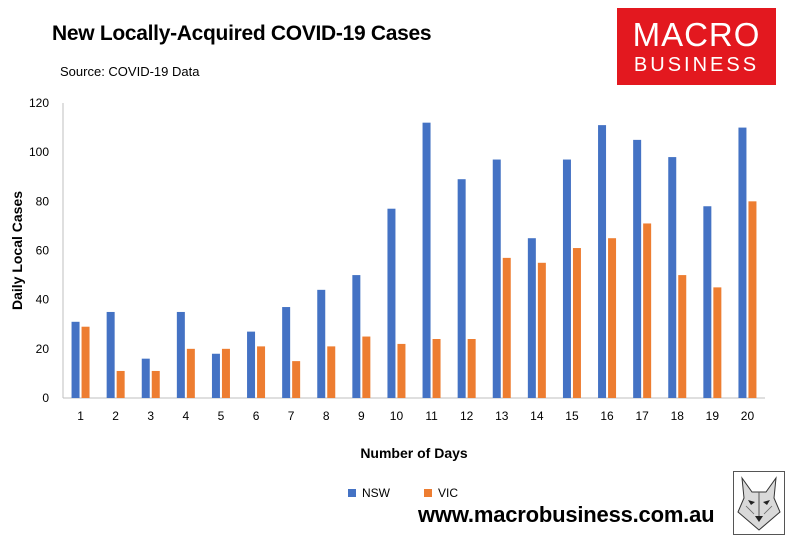 The height and width of the screenshot is (545, 794). I want to click on logo-line-1: MACRO, so click(696, 34).